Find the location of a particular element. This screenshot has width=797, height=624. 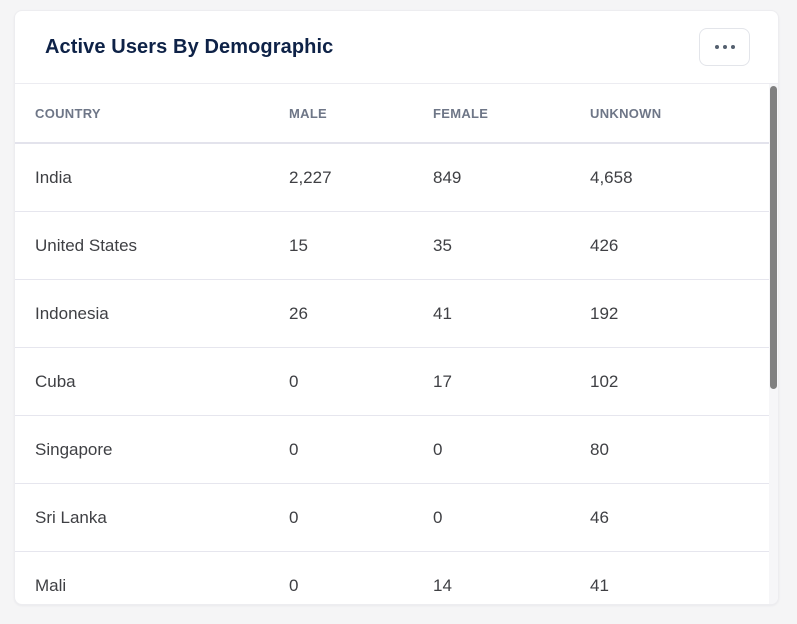

more-options-button is located at coordinates (724, 47).